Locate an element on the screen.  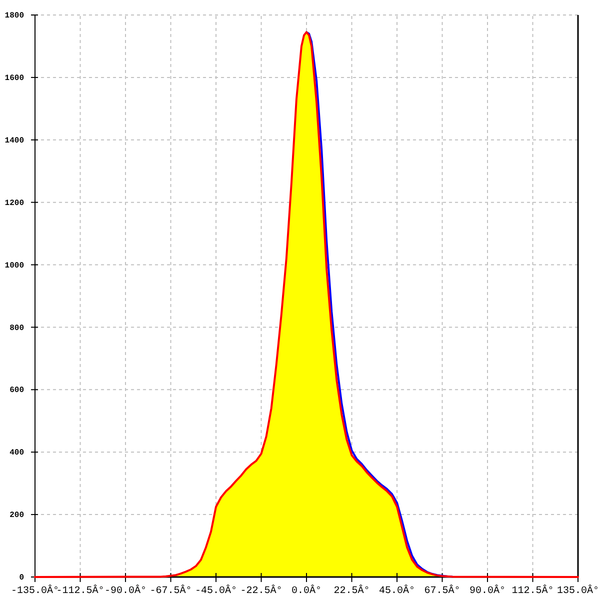
x-tick-label: -90.0Â° is located at coordinates (125, 591).